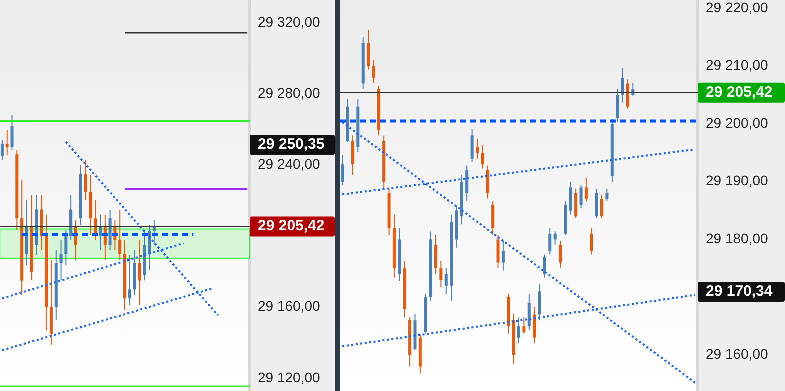 The height and width of the screenshot is (391, 785). Describe the element at coordinates (291, 144) in the screenshot. I see `text: 29 250,35` at that location.